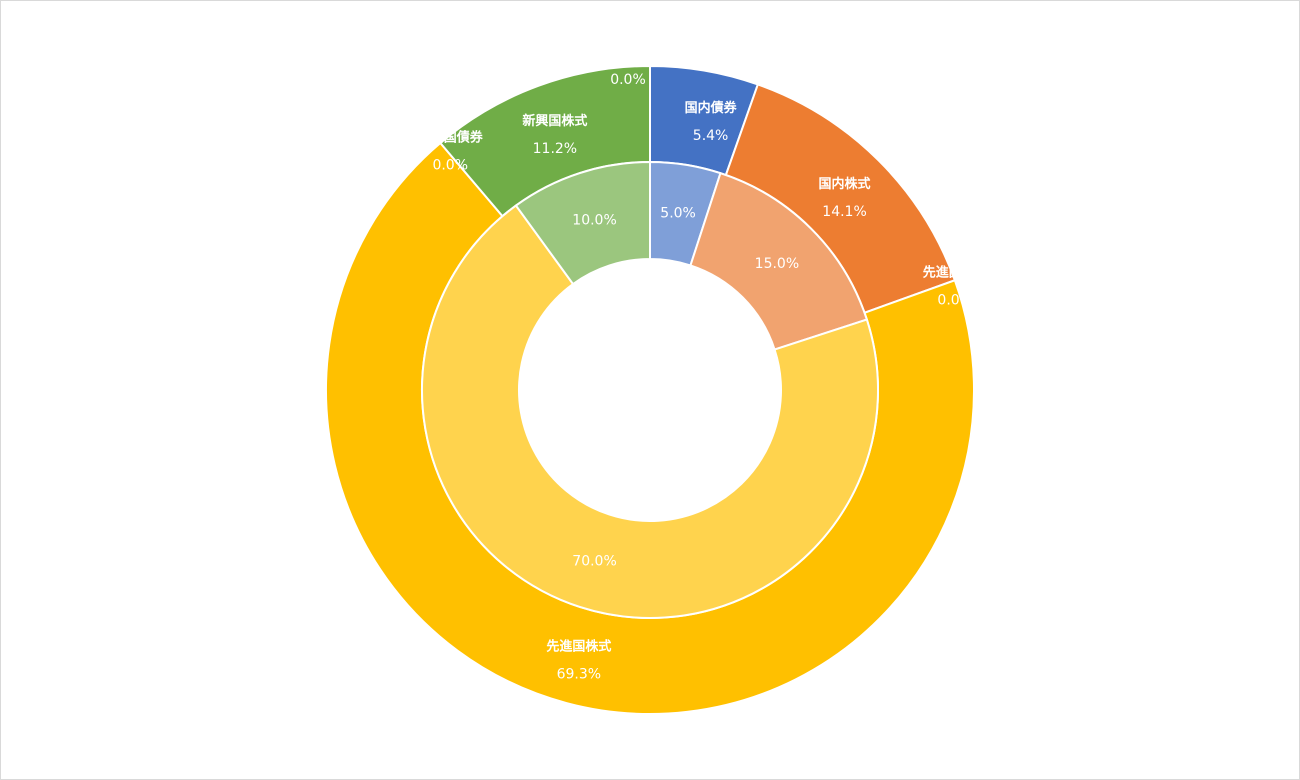 This screenshot has width=1300, height=780. I want to click on outer-label-value-6: 0.0%, so click(628, 80).